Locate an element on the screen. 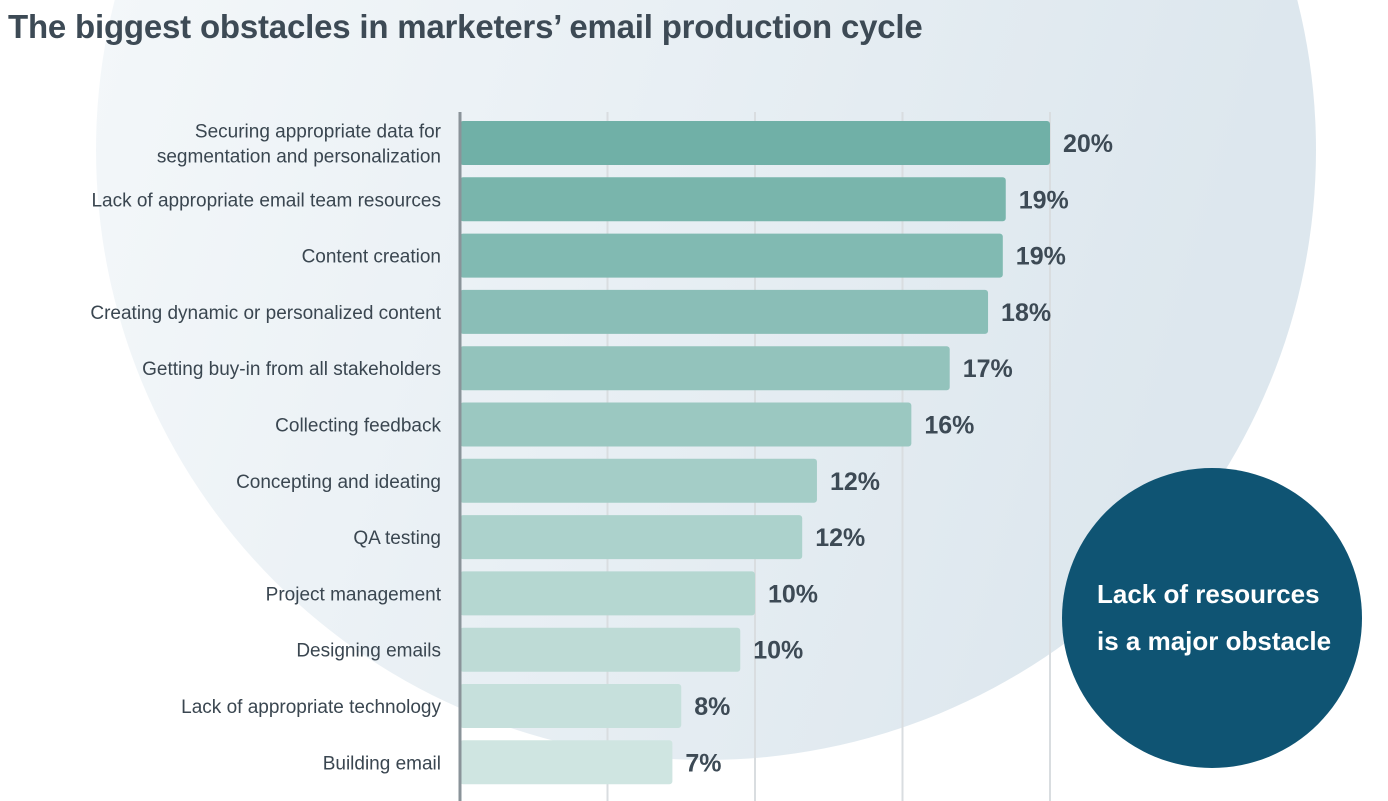 Image resolution: width=1388 pixels, height=801 pixels. category-label: Designing emails is located at coordinates (368, 651).